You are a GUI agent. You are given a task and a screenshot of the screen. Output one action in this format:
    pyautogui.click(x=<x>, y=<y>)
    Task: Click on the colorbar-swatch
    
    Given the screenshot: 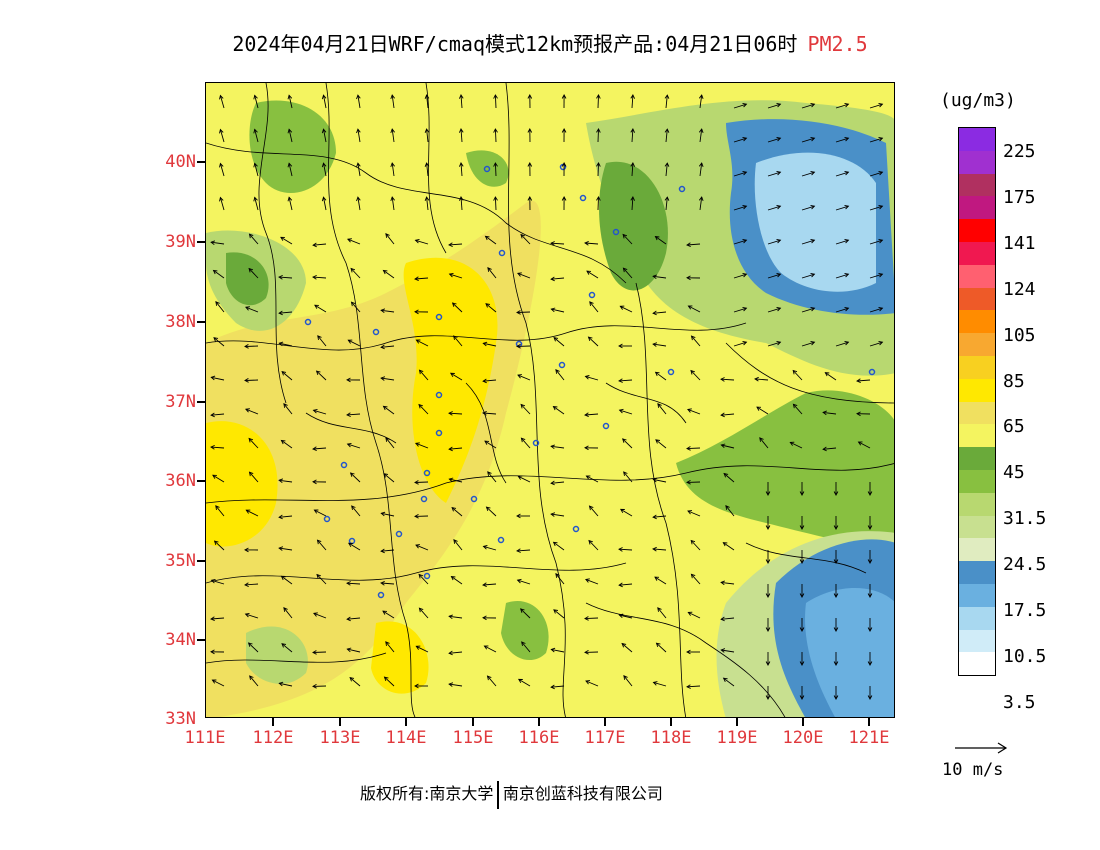 What is the action you would take?
    pyautogui.click(x=977, y=344)
    